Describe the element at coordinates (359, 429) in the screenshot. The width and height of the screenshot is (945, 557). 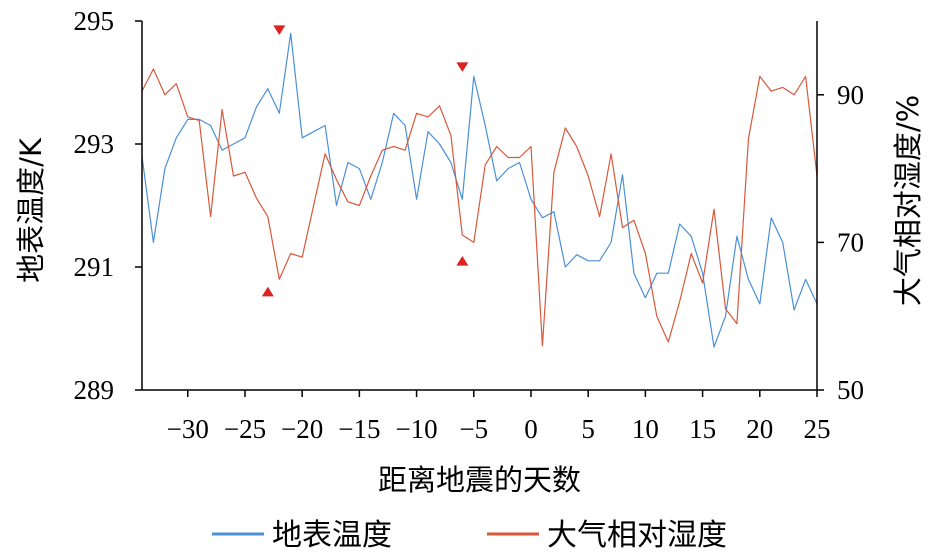
I see `x-tick-label: −15` at that location.